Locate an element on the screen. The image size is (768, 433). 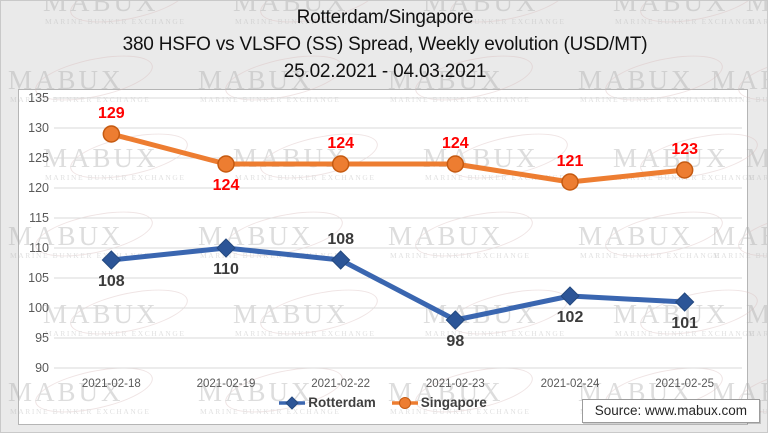
y-tick-label: 130 is located at coordinates (38, 128).